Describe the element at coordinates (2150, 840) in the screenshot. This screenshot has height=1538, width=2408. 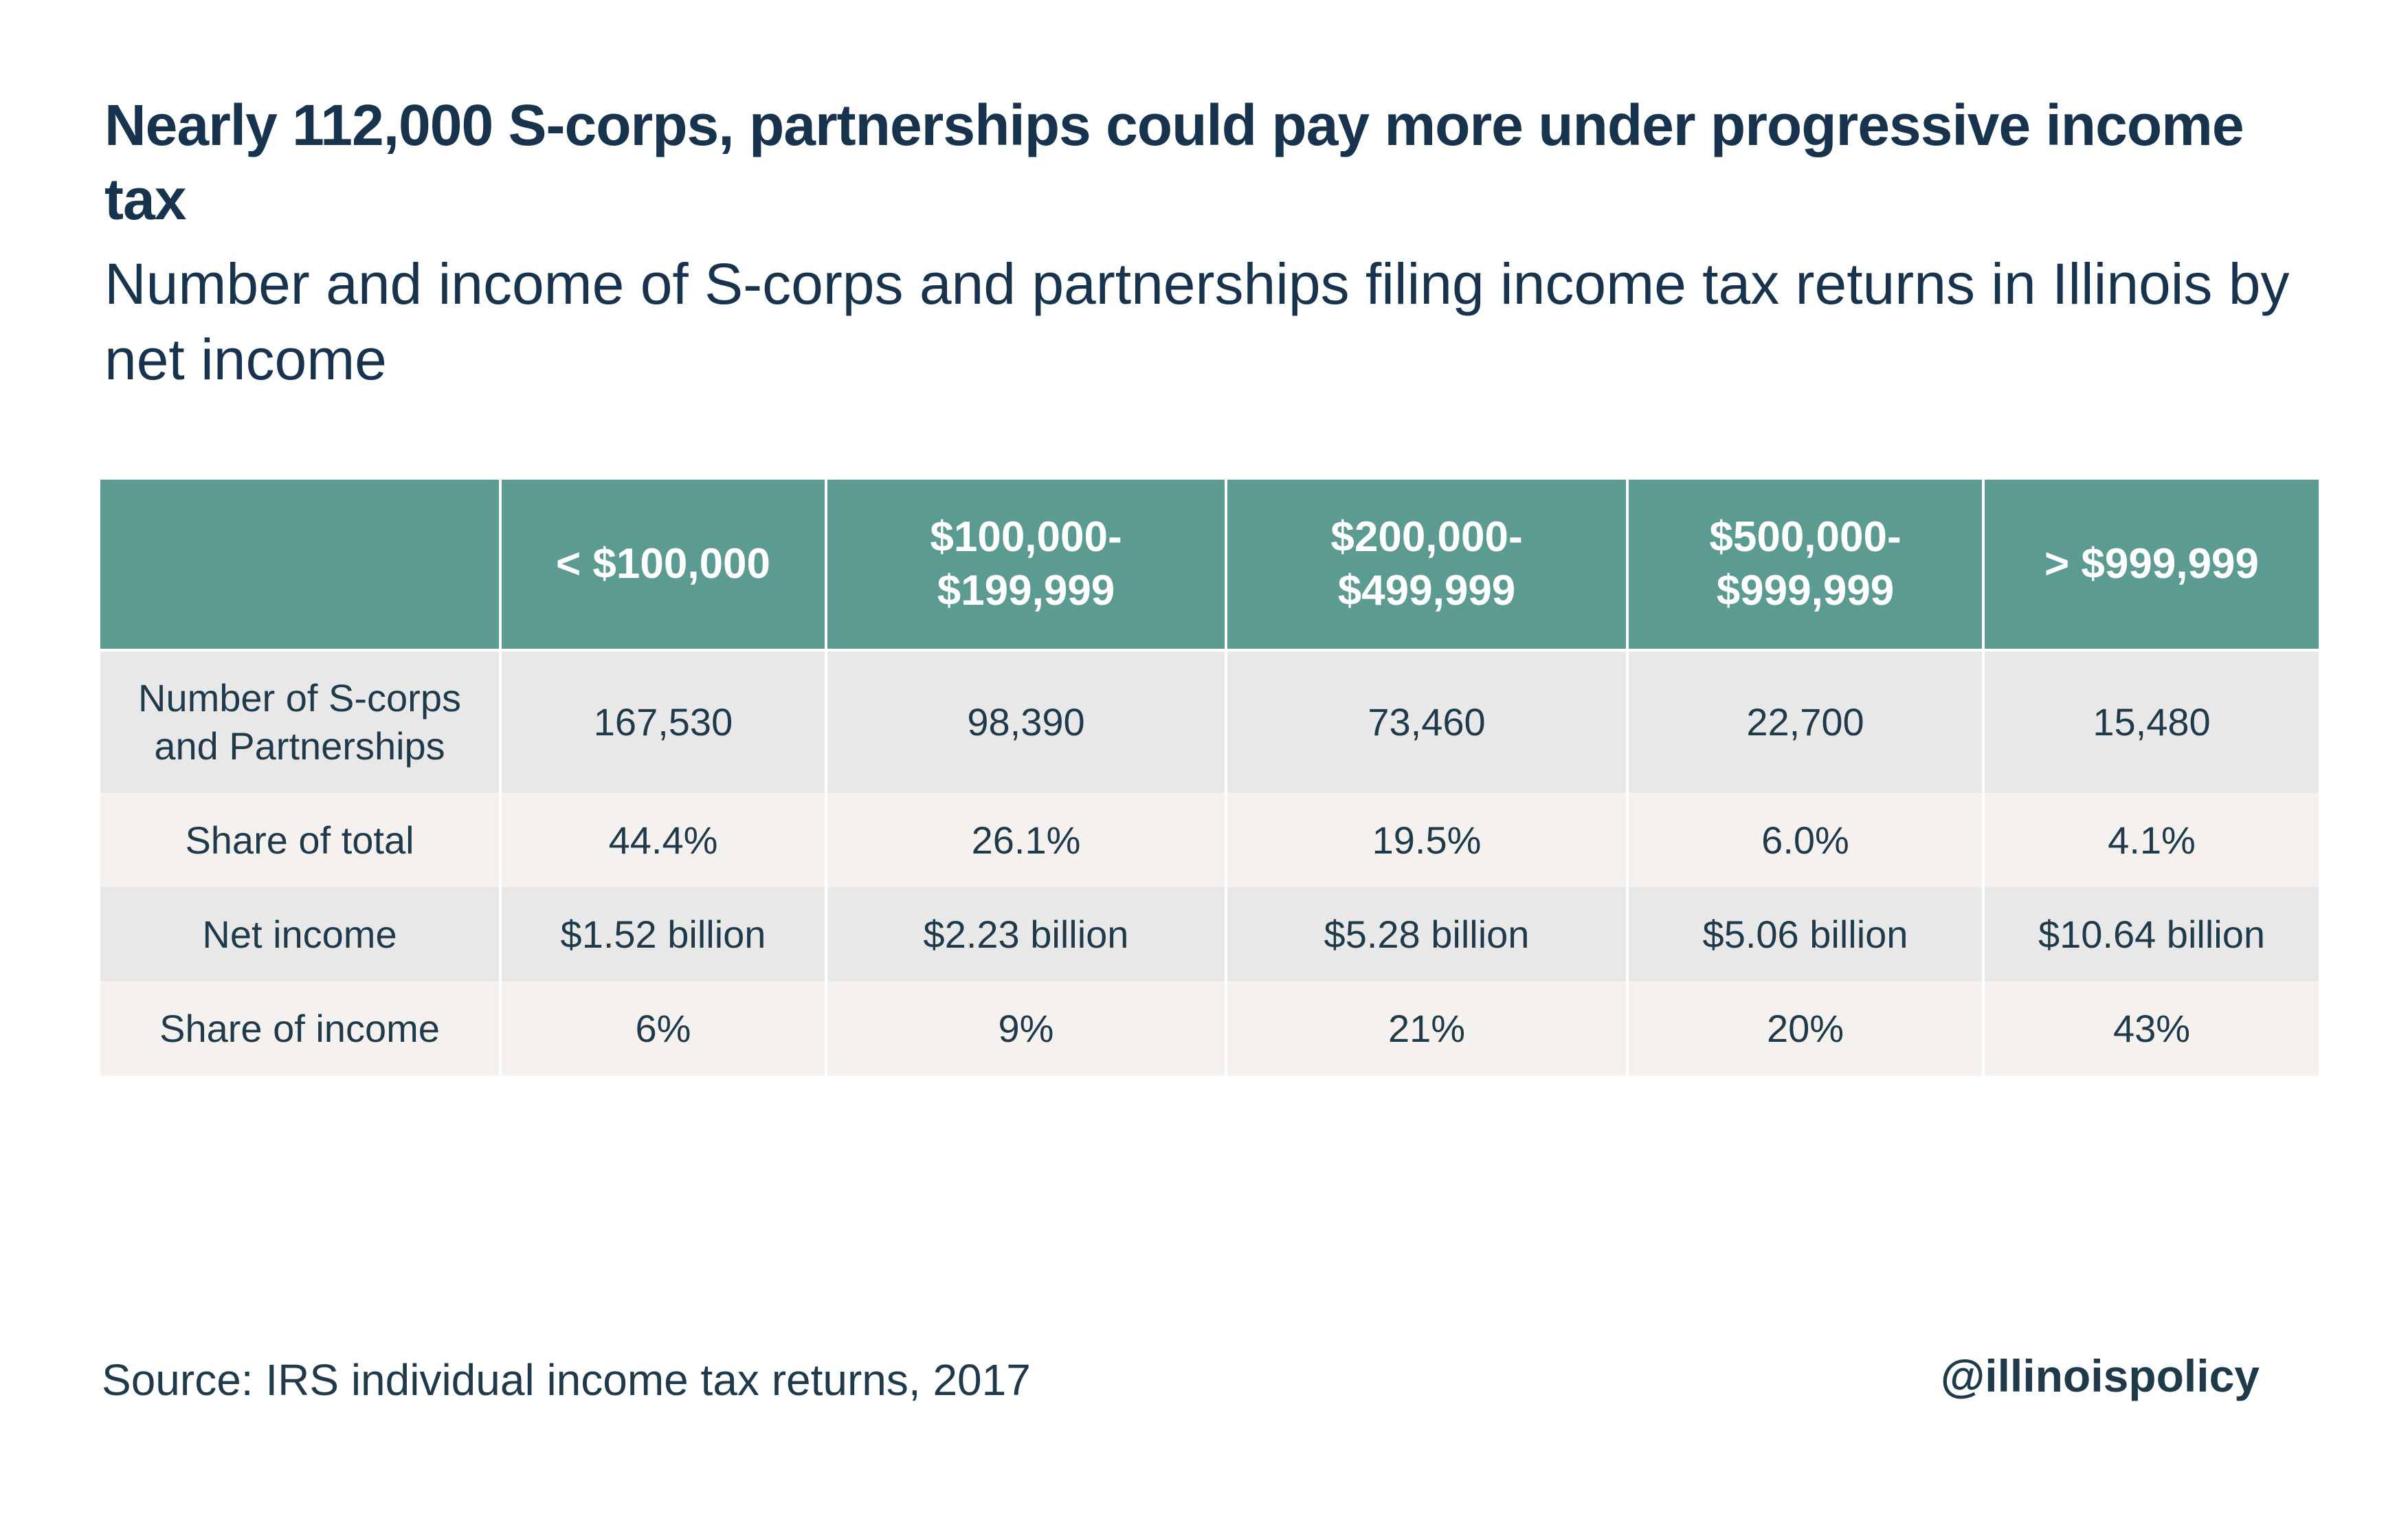
I see `table-cell: 4.1%` at that location.